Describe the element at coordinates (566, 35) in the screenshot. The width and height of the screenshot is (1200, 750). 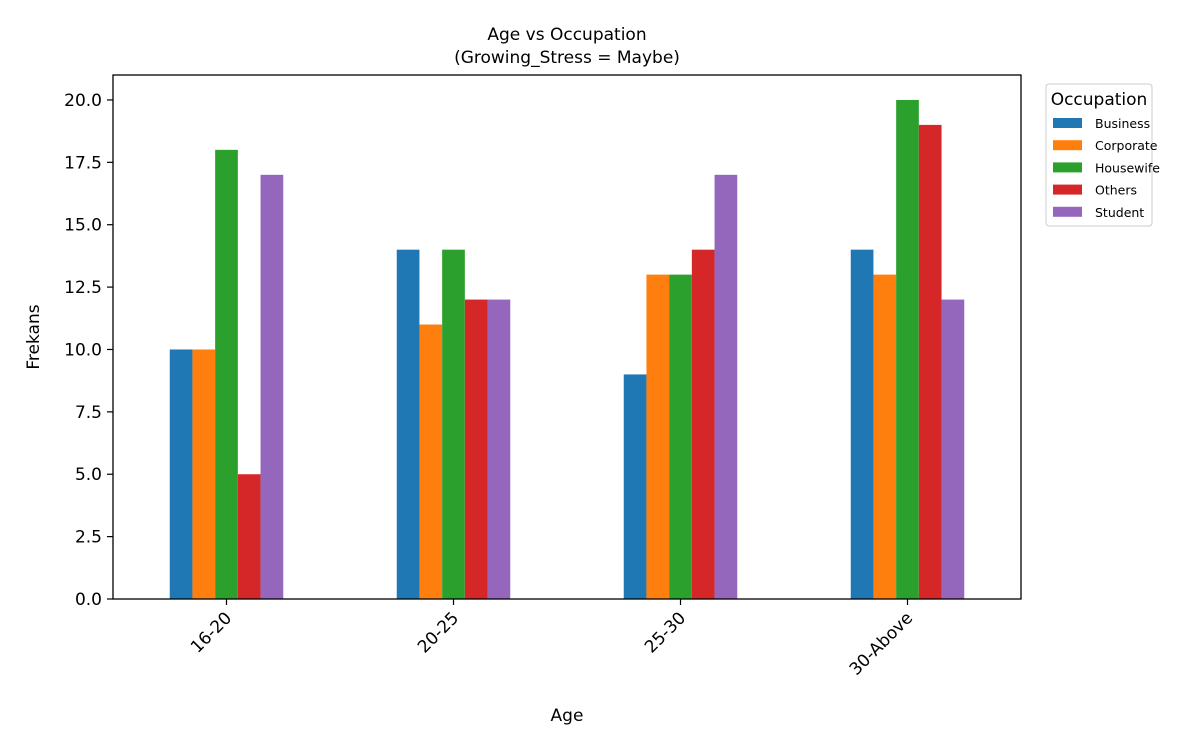
I see `chart-title: Age vs Occupation` at that location.